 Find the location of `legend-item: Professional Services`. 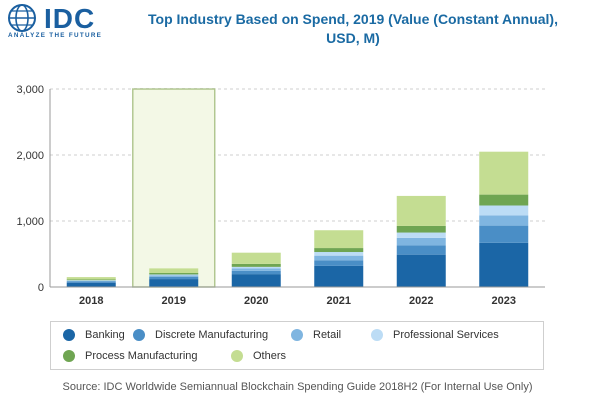

legend-item: Professional Services is located at coordinates (435, 335).